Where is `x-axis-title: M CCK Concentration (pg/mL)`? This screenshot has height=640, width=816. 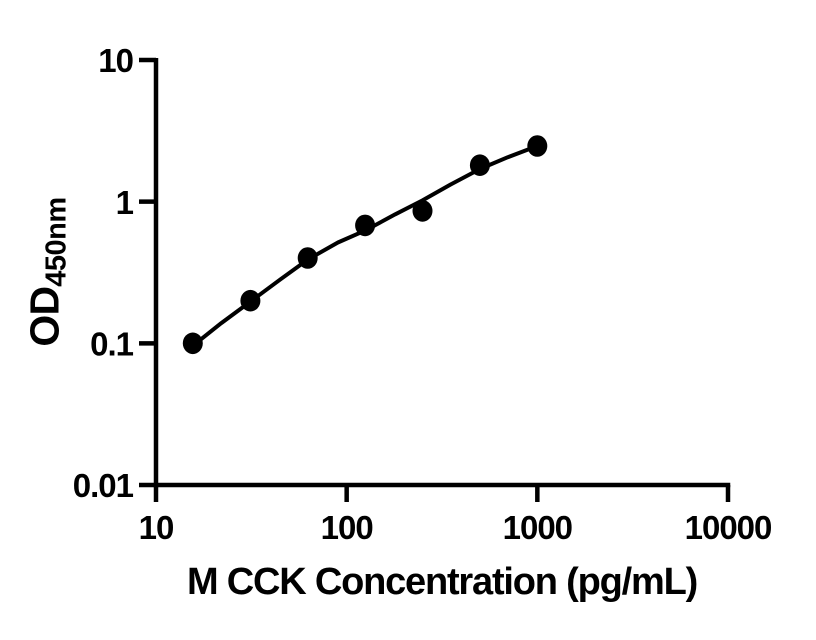
x-axis-title: M CCK Concentration (pg/mL) is located at coordinates (442, 582).